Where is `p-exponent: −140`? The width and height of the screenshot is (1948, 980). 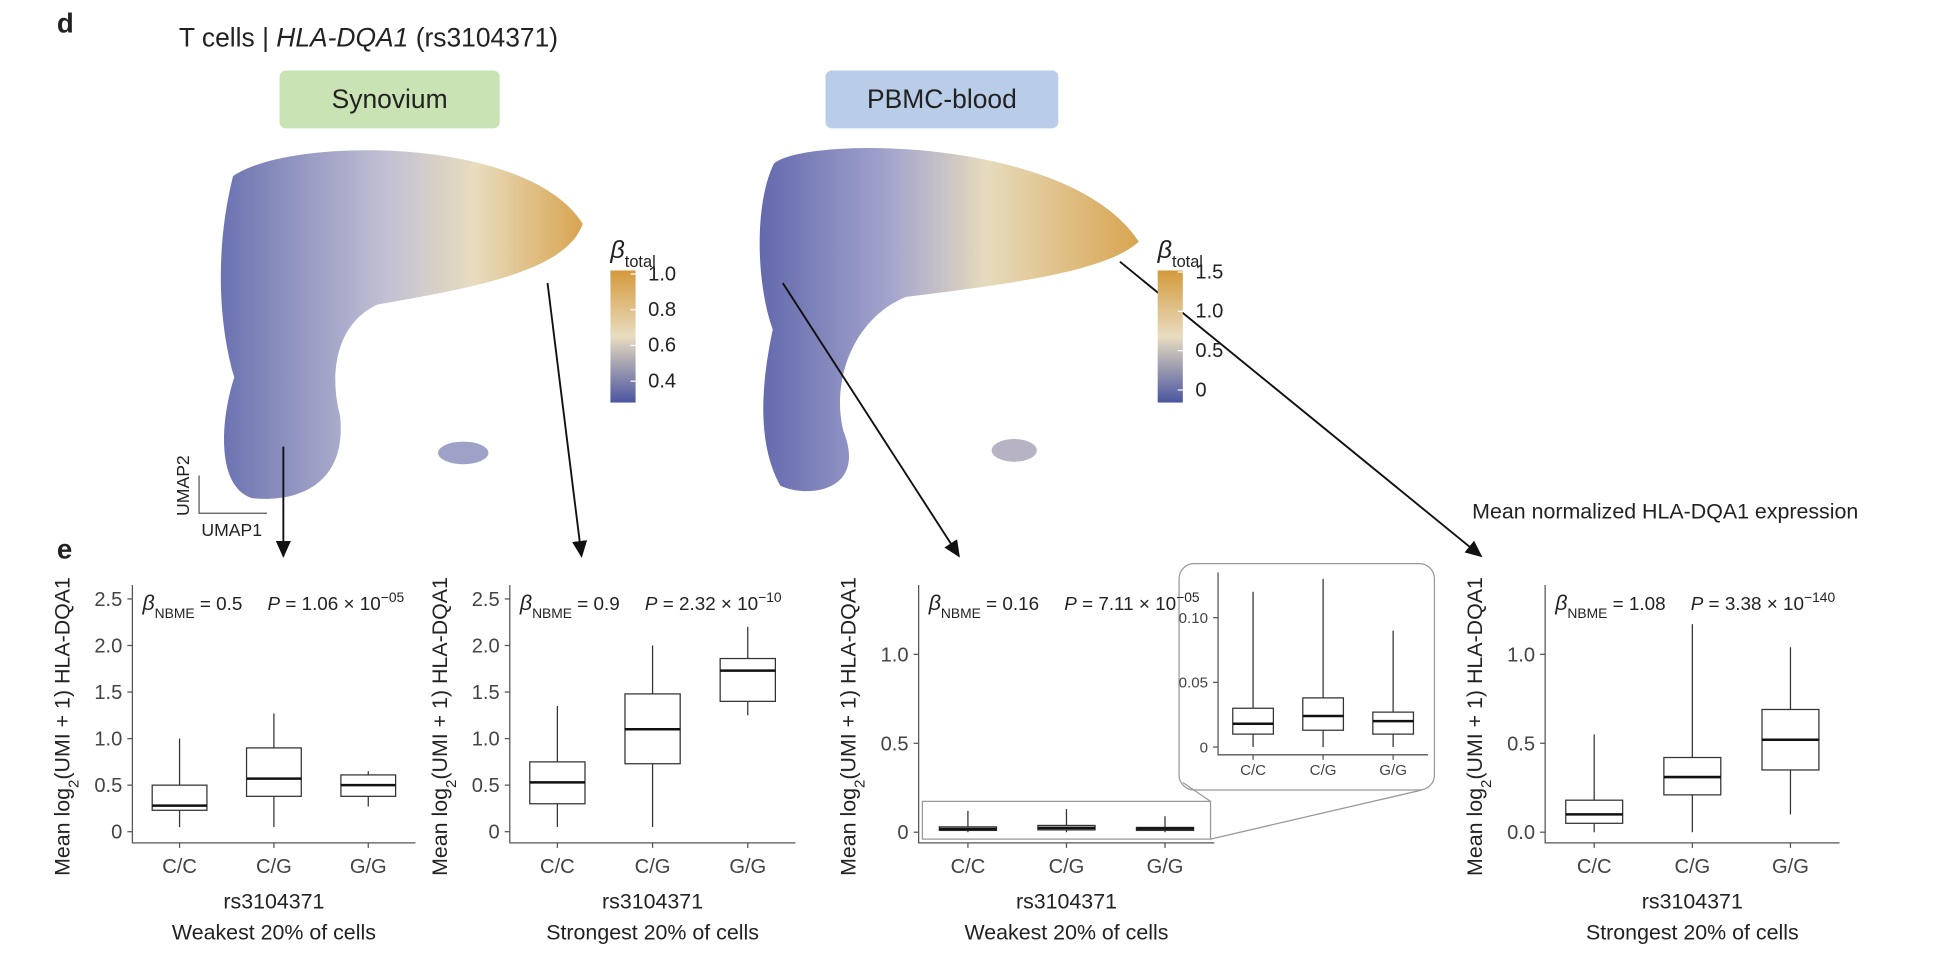
p-exponent: −140 is located at coordinates (1819, 597).